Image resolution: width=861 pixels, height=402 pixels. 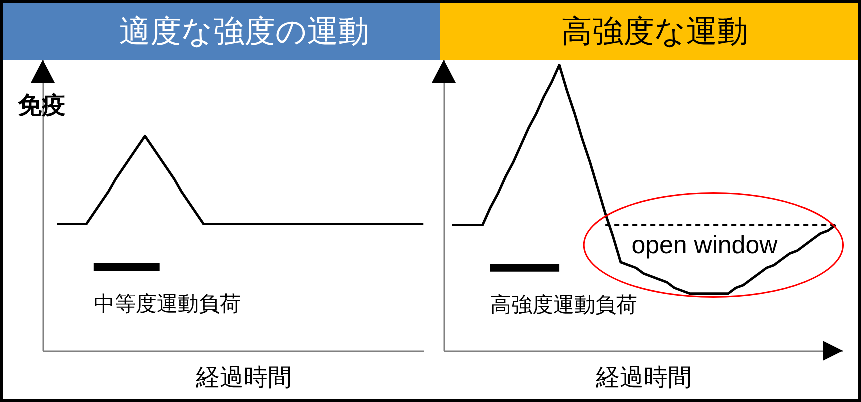 What do you see at coordinates (655, 31) in the screenshot?
I see `chart-title: 高強度な運動` at bounding box center [655, 31].